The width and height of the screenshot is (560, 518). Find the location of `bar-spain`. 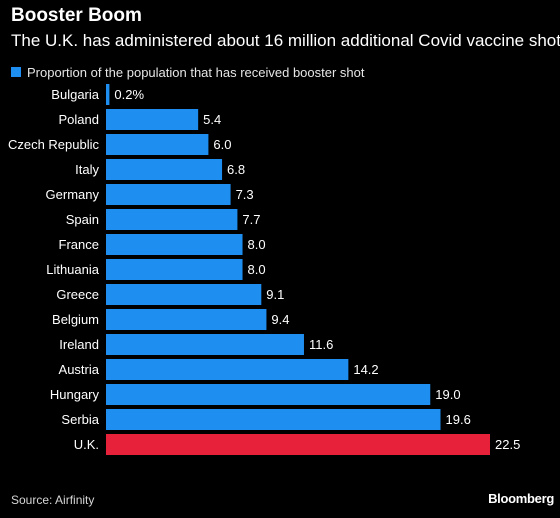

bar-spain is located at coordinates (172, 219).